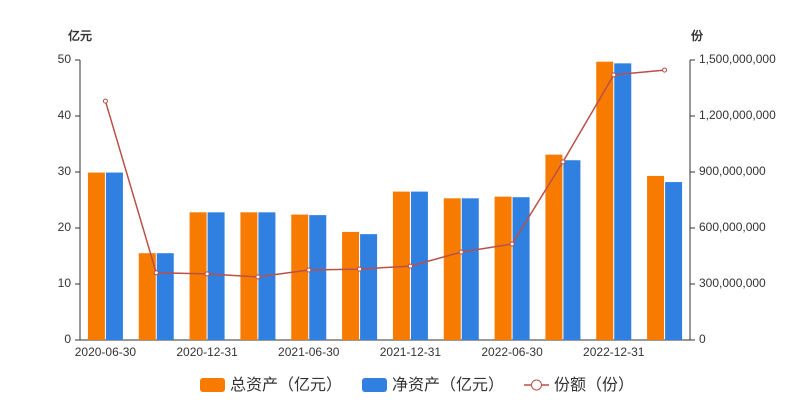 The width and height of the screenshot is (800, 405). Describe the element at coordinates (411, 352) in the screenshot. I see `x-tick-label: 2021-12-31` at that location.